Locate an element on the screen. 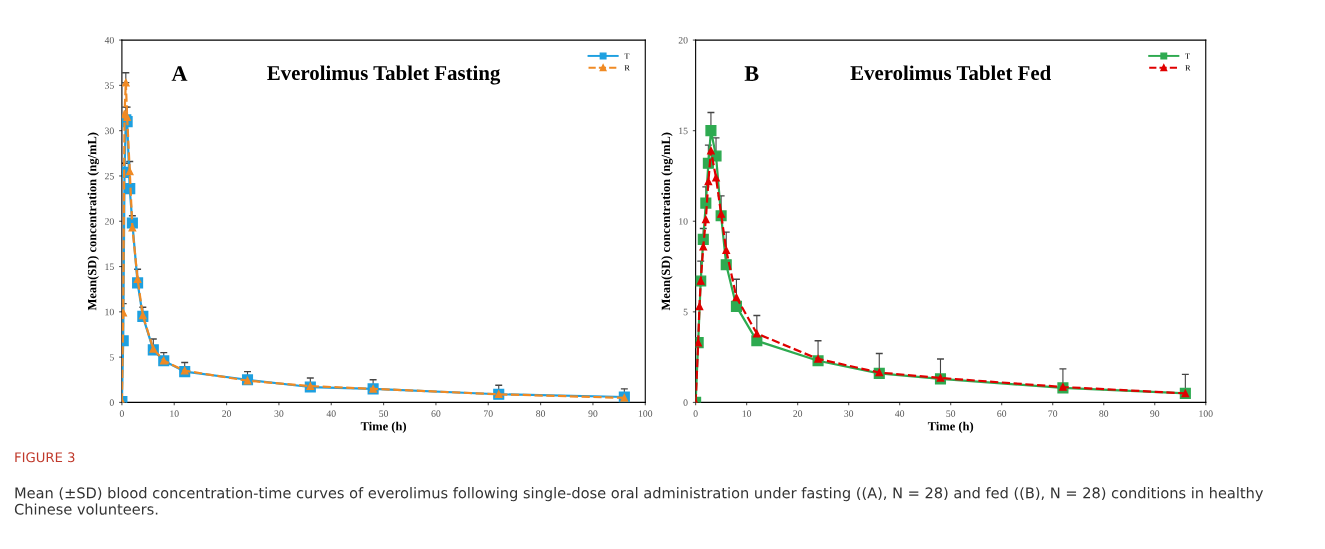 Image resolution: width=1325 pixels, height=549 pixels. y-tick-label: 25 is located at coordinates (109, 176).